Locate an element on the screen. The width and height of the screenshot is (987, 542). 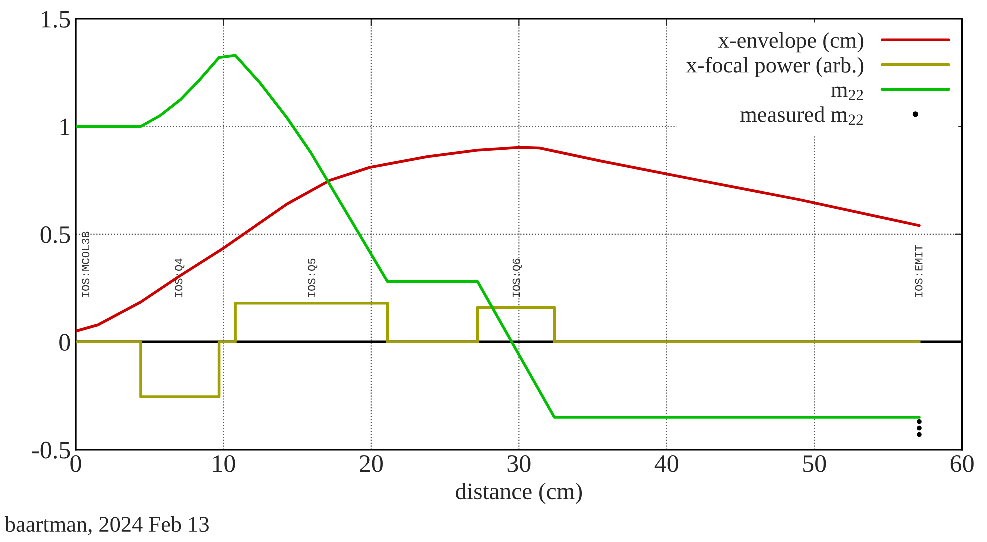
x-axis-title: distance (cm) is located at coordinates (519, 493).